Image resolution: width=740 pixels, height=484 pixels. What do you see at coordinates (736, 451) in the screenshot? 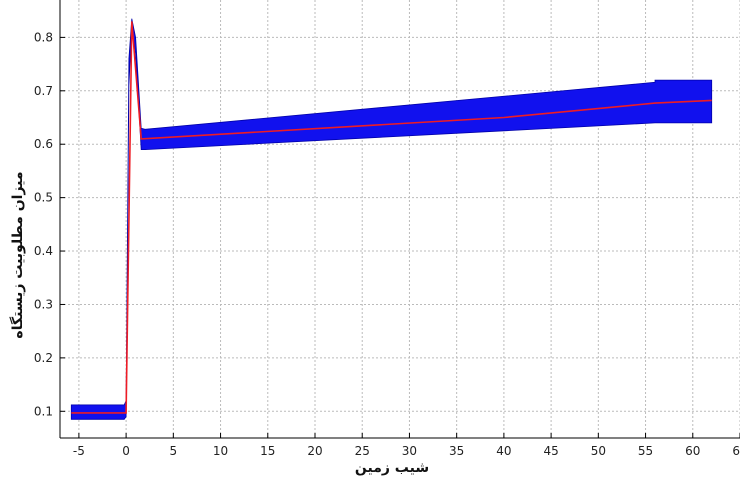
I see `x-tick-label: 65` at bounding box center [736, 451].